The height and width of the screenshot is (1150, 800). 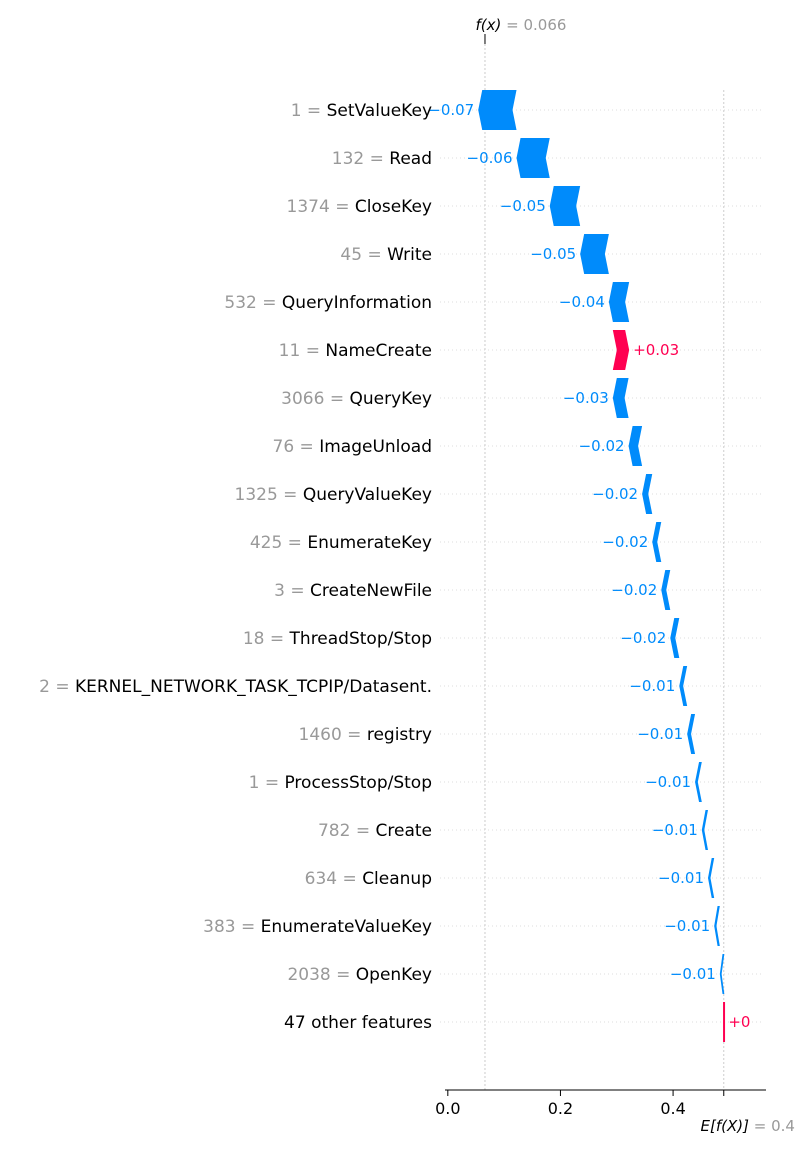 What do you see at coordinates (394, 975) in the screenshot?
I see `feature-name: OpenKey` at bounding box center [394, 975].